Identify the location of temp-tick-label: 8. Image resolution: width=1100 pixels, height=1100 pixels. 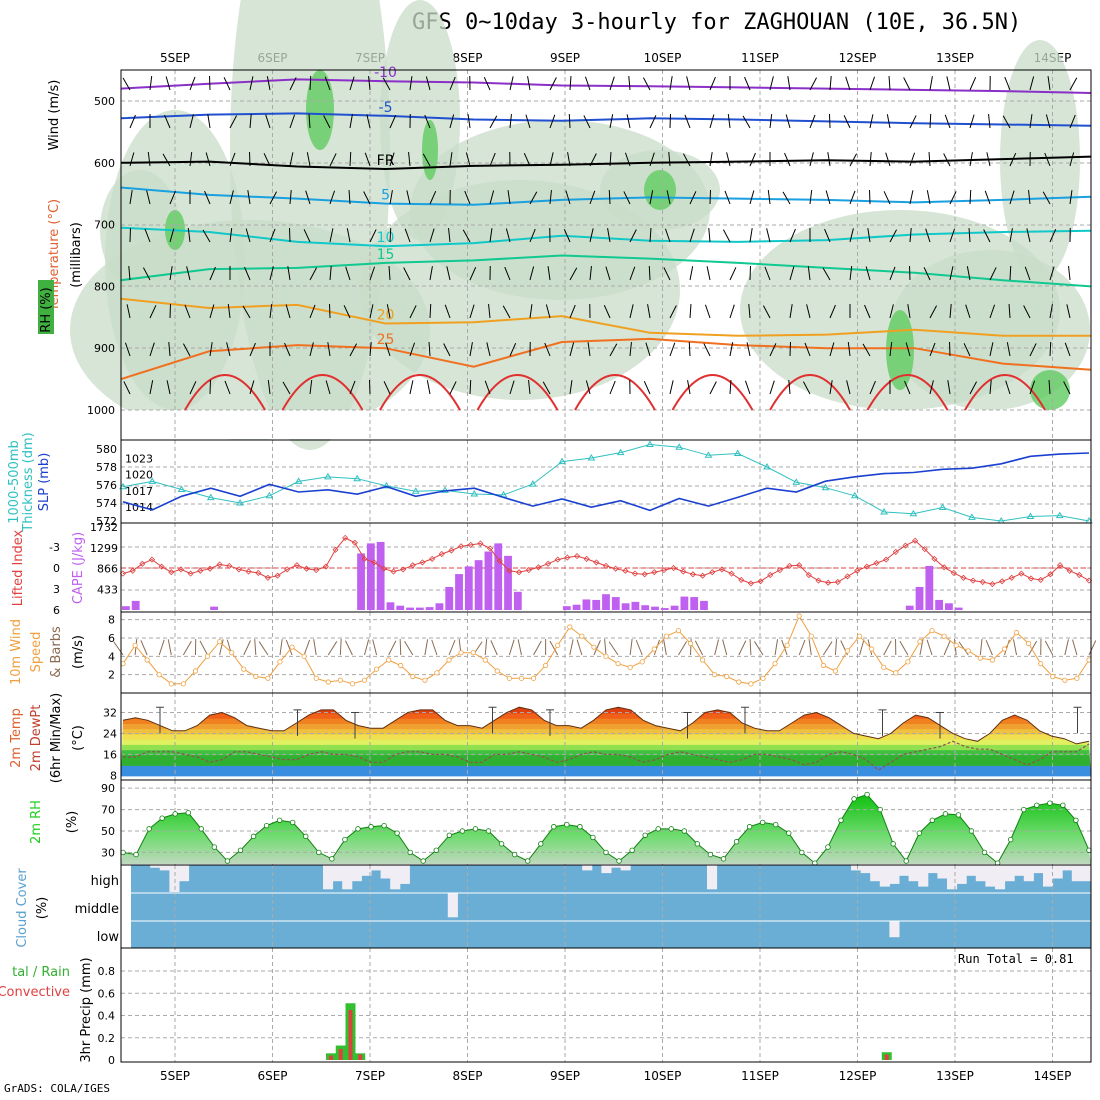
(113, 775).